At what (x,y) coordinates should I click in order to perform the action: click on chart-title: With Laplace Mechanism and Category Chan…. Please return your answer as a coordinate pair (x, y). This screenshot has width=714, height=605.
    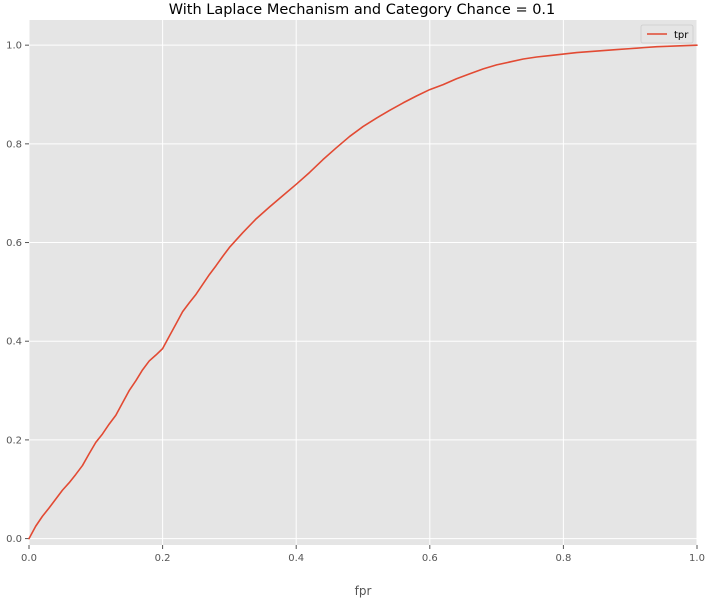
    Looking at the image, I should click on (362, 10).